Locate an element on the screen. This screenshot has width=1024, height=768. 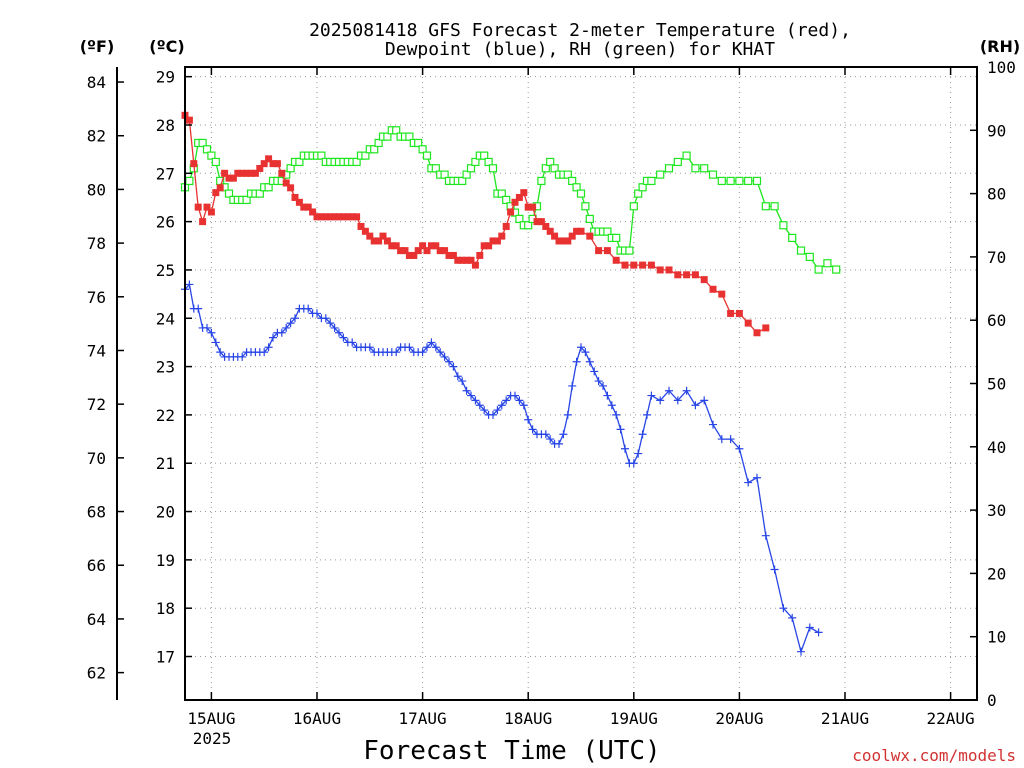
rh-line is located at coordinates (510, 200).